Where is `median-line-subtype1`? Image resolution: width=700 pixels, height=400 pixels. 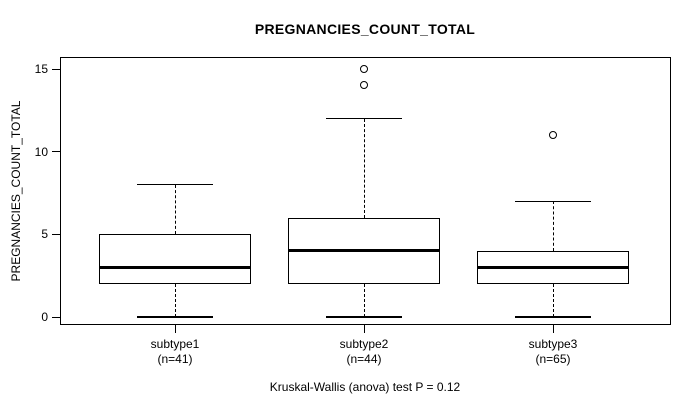 median-line-subtype1 is located at coordinates (175, 267).